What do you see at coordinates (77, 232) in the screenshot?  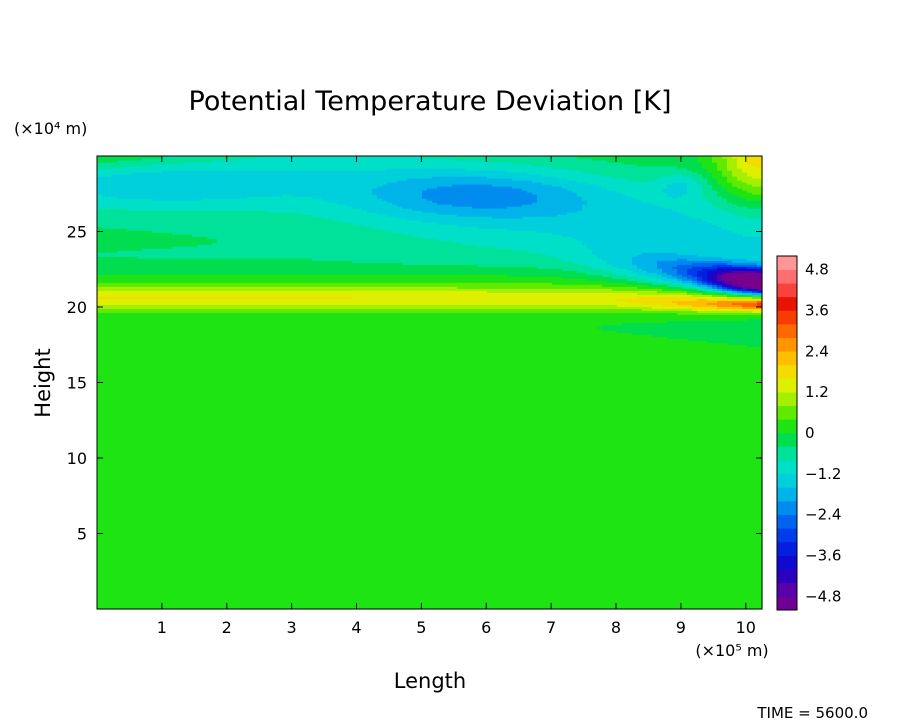 I see `y-tick-label: 25` at bounding box center [77, 232].